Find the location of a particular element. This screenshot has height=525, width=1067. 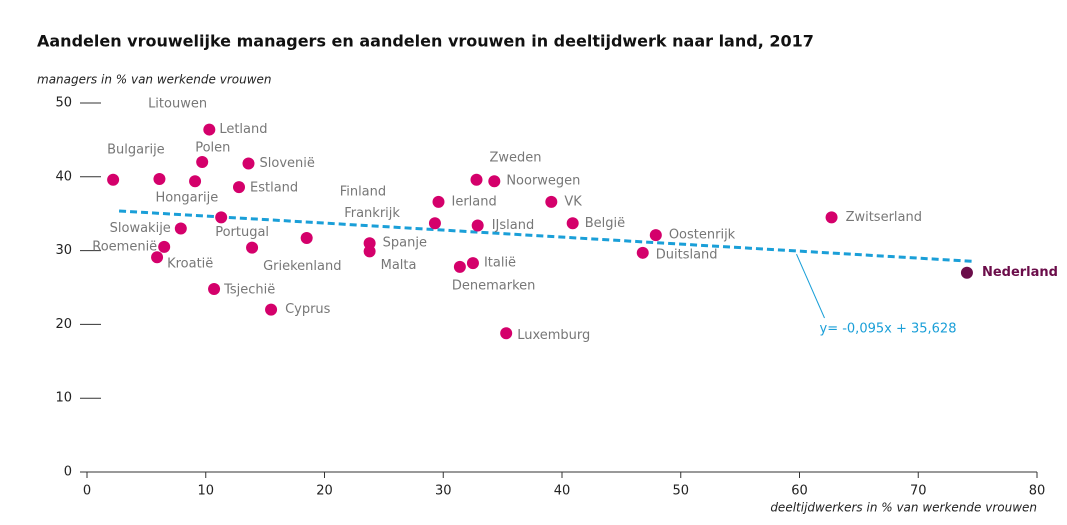

x-tick-label: 70 is located at coordinates (918, 491).